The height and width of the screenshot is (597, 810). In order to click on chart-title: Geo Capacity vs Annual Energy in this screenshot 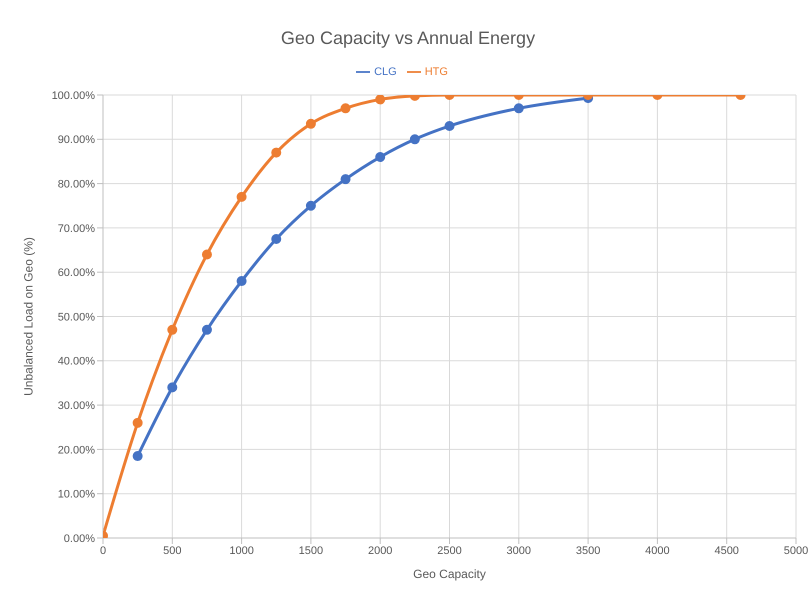, I will do `click(408, 38)`.